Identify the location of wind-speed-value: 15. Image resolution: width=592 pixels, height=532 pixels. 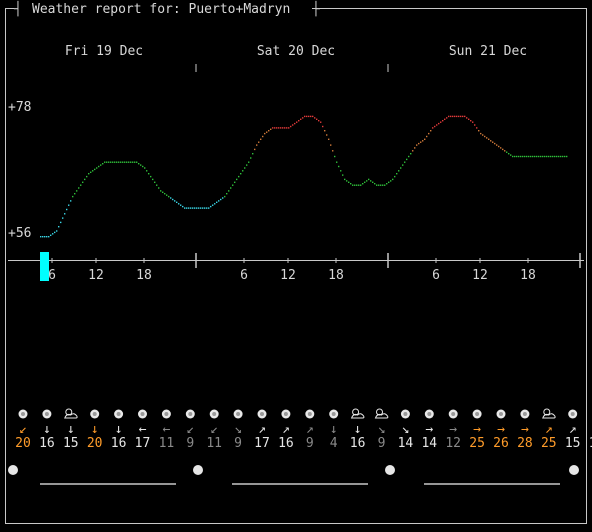
(71, 443).